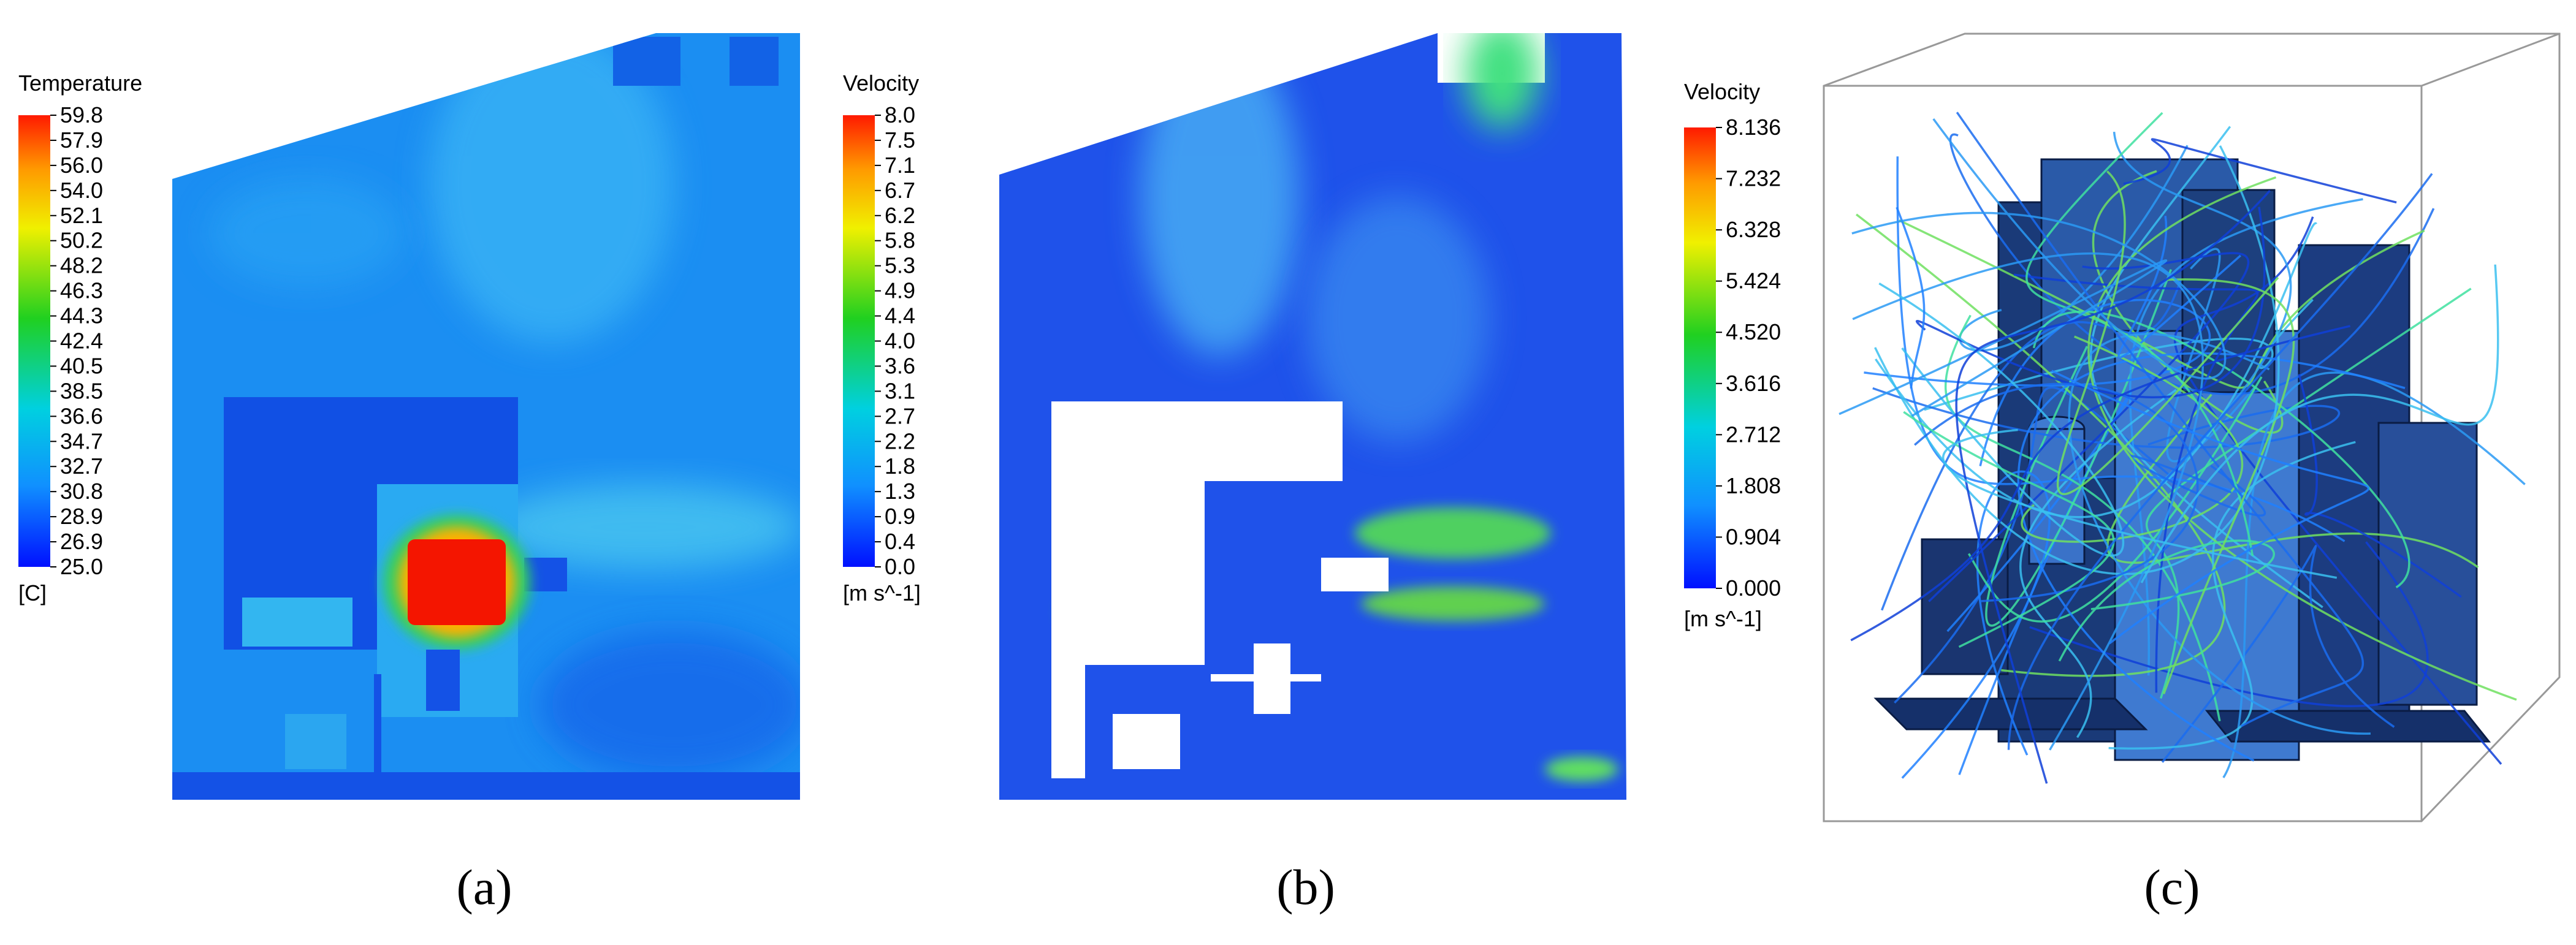  Describe the element at coordinates (1753, 383) in the screenshot. I see `colorbar-tick-label: 3.616` at that location.